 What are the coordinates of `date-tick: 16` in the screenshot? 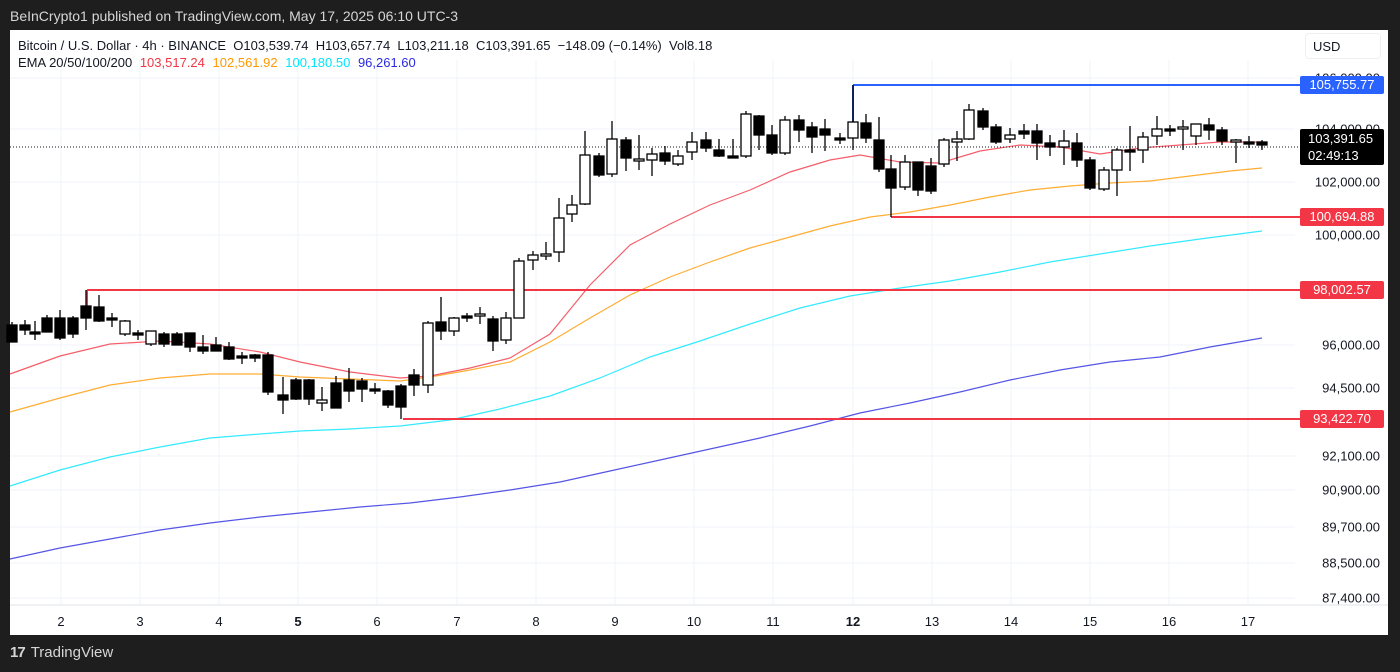 It's located at (1169, 621).